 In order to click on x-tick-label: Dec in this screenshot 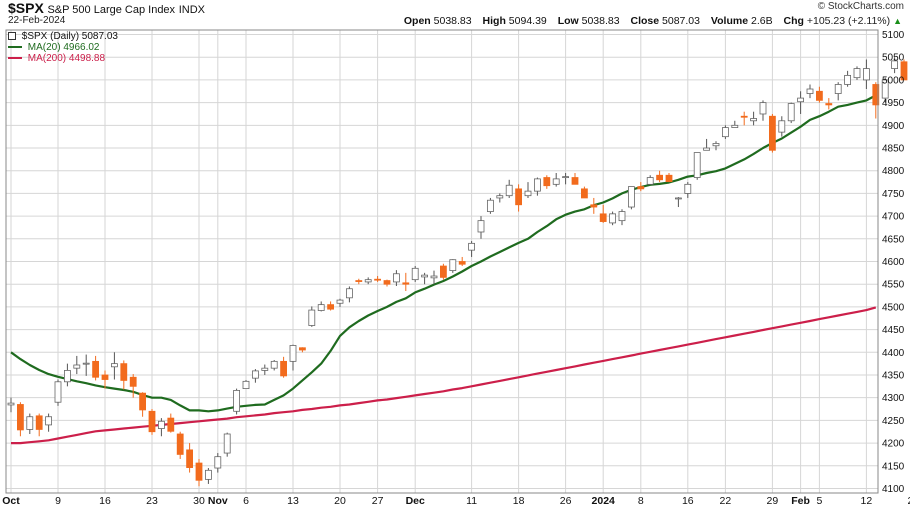, I will do `click(415, 501)`.